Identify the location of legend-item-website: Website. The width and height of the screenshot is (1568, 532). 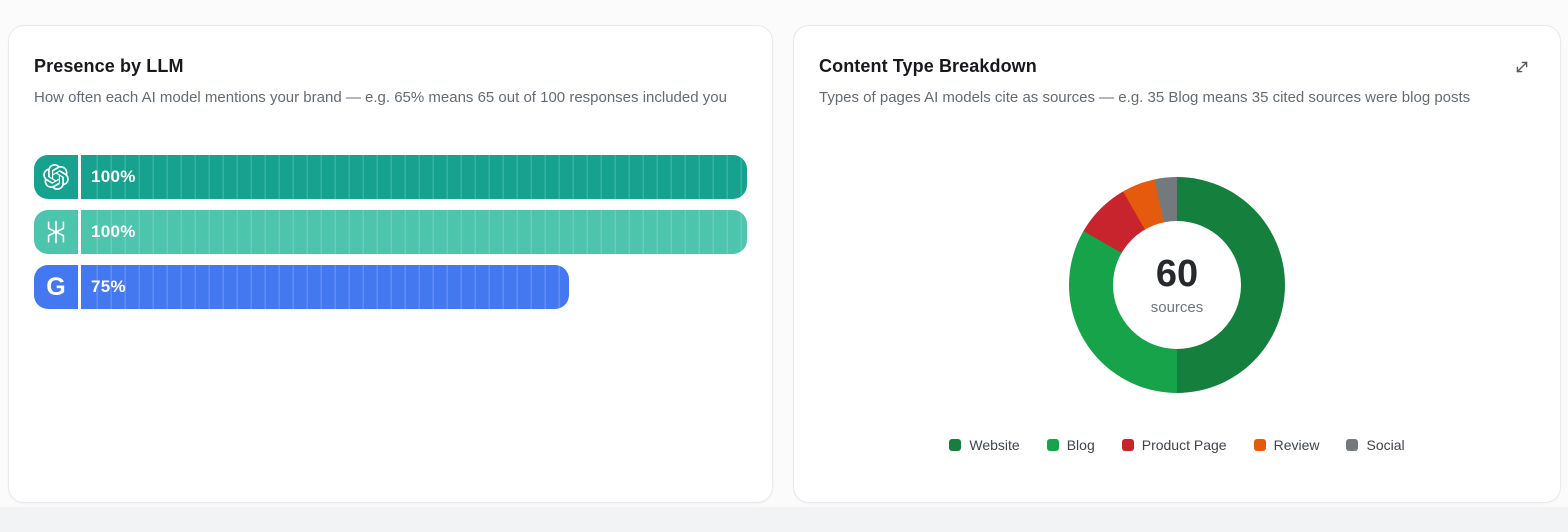
(984, 445).